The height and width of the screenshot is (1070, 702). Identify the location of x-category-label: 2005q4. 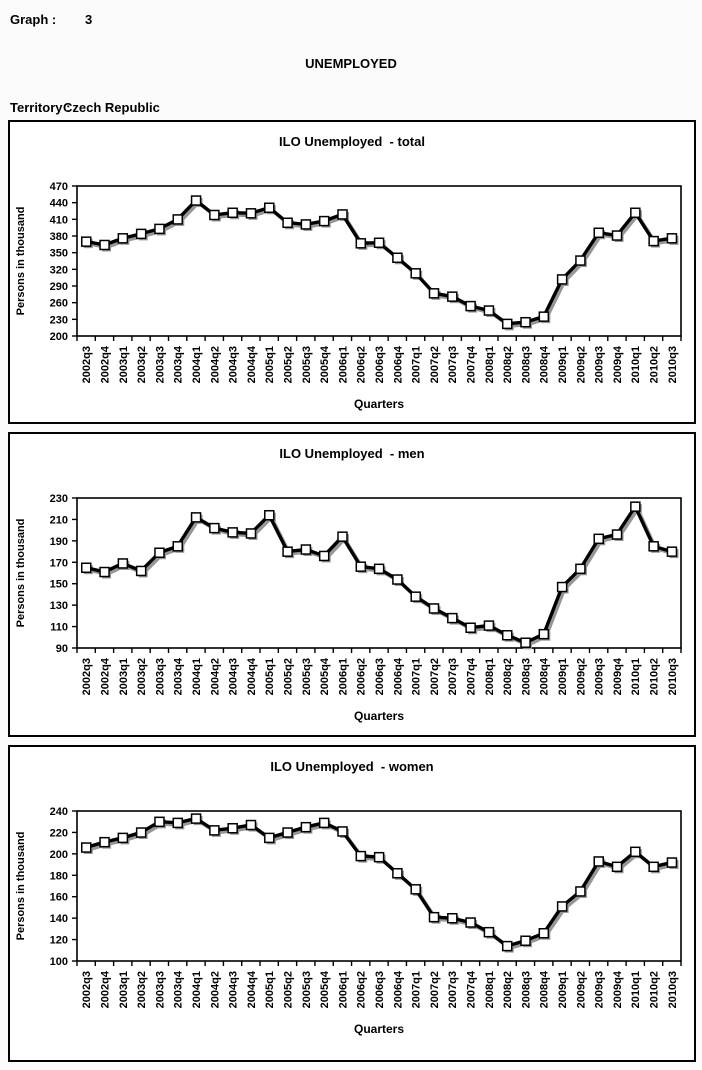
(325, 676).